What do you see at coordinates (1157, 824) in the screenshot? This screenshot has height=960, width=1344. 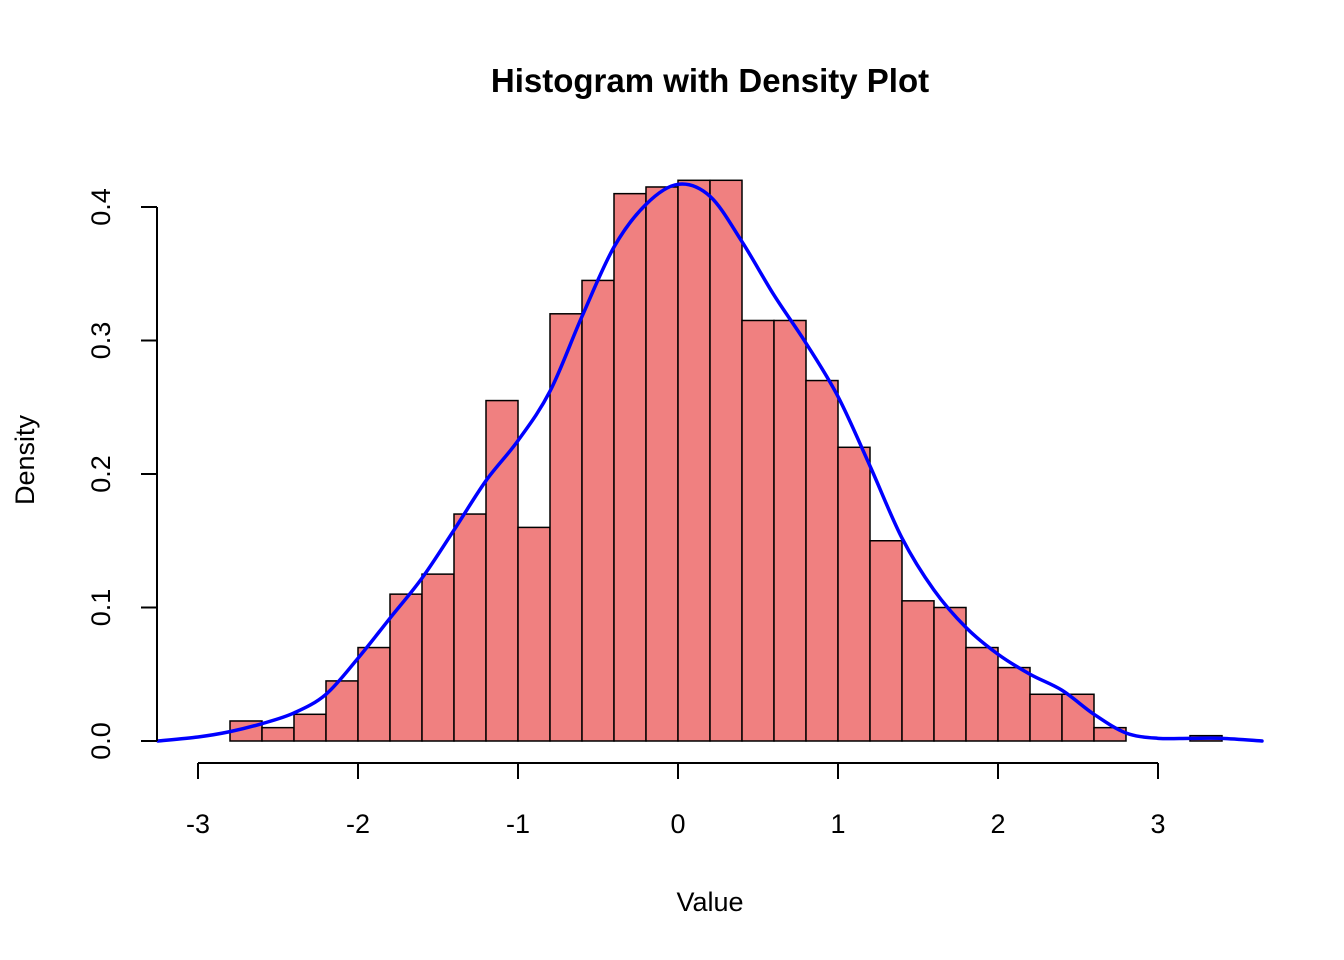 I see `x-tick-label-6: 3` at bounding box center [1157, 824].